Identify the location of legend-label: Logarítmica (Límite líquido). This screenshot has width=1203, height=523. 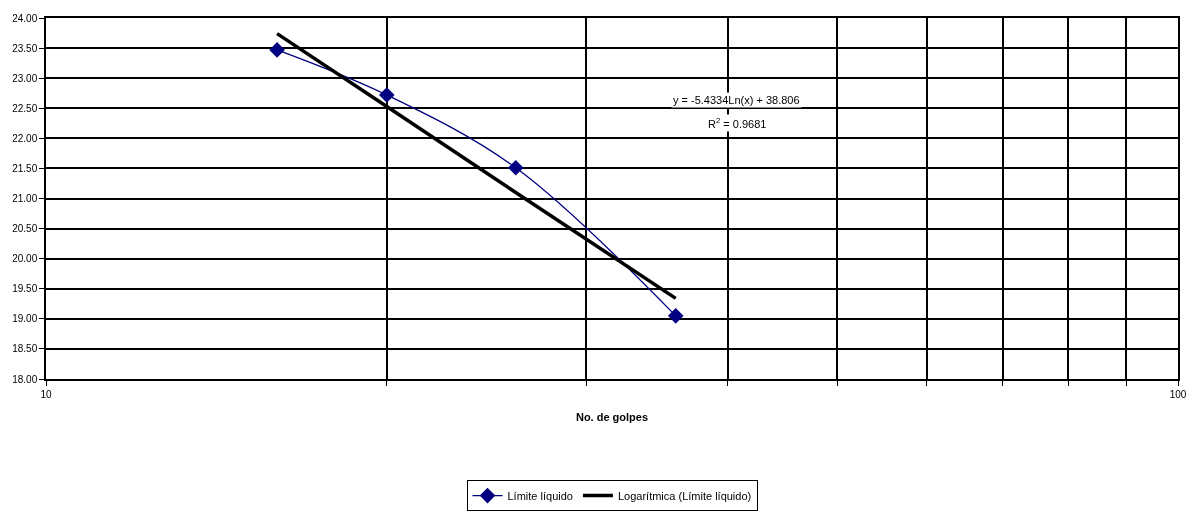
(684, 495).